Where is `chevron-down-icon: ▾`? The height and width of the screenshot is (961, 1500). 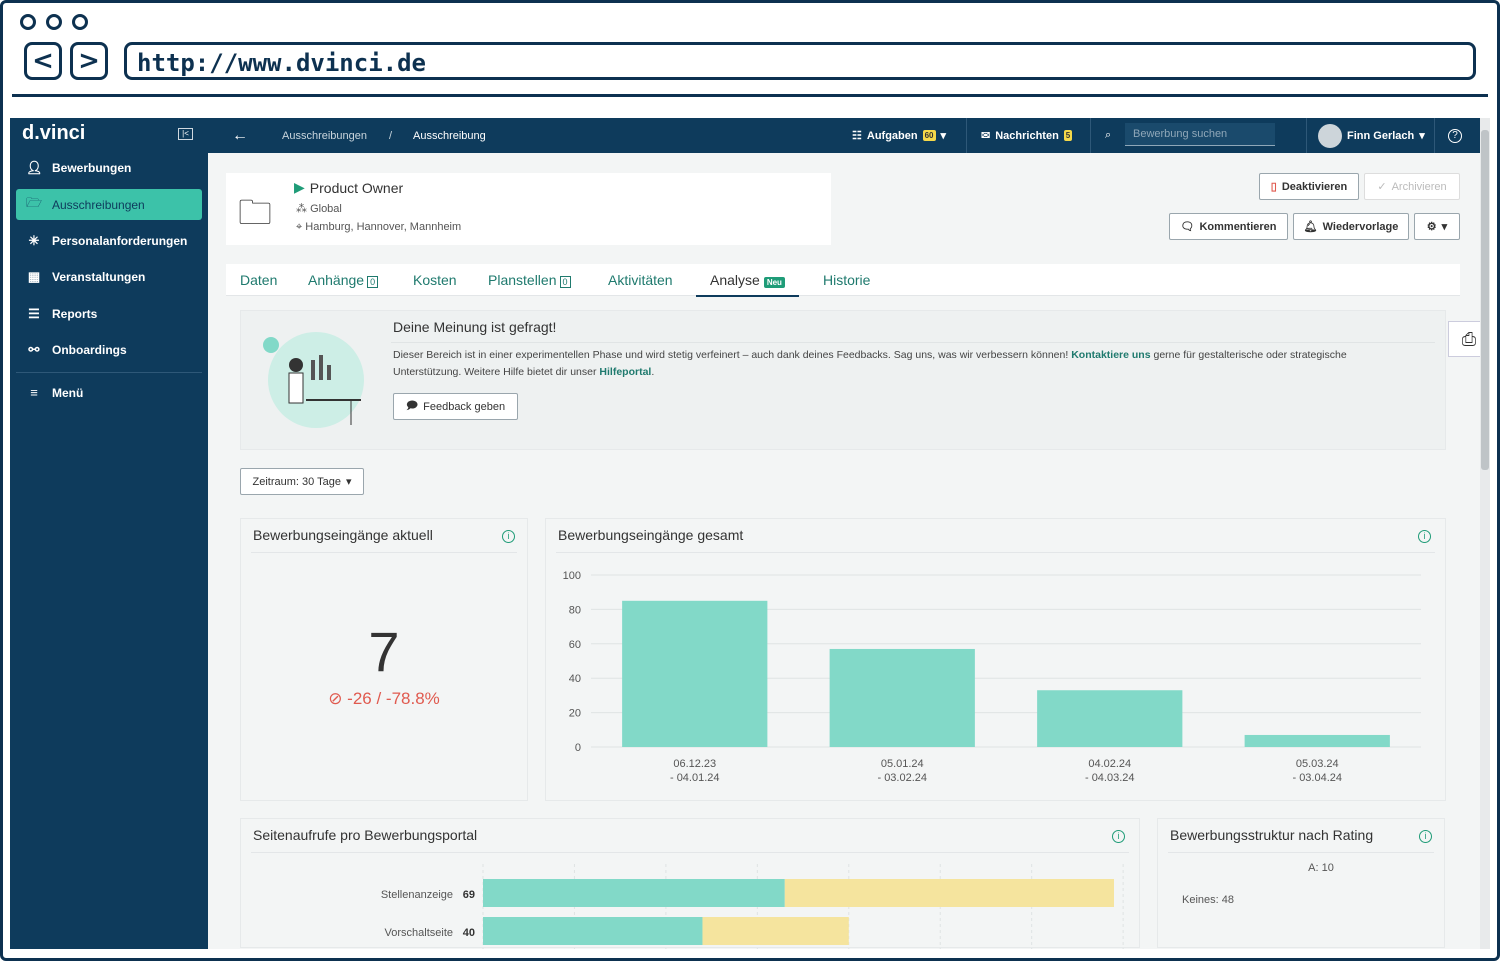
chevron-down-icon: ▾ is located at coordinates (348, 482).